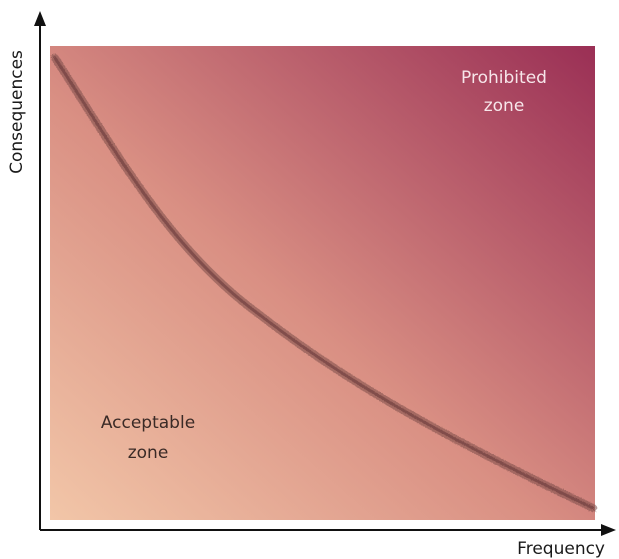  What do you see at coordinates (148, 453) in the screenshot?
I see `acceptable-zone-label-line2: zone` at bounding box center [148, 453].